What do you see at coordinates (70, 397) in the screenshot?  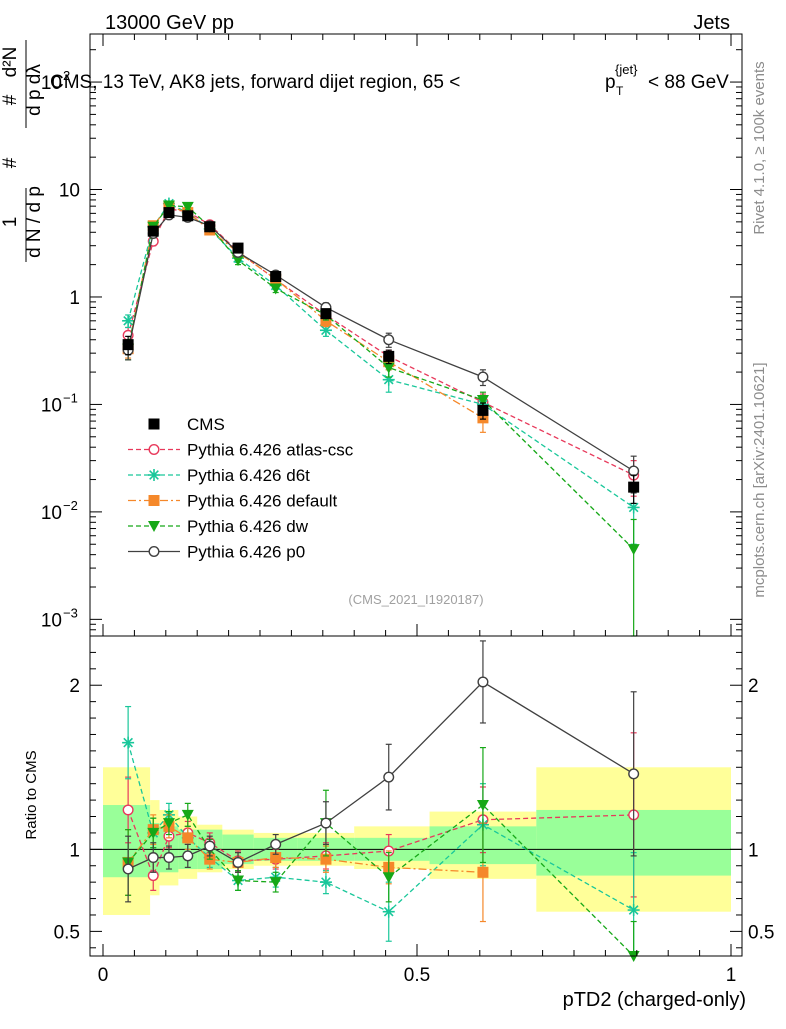 I see `main-y-tick-exponent: −1` at bounding box center [70, 397].